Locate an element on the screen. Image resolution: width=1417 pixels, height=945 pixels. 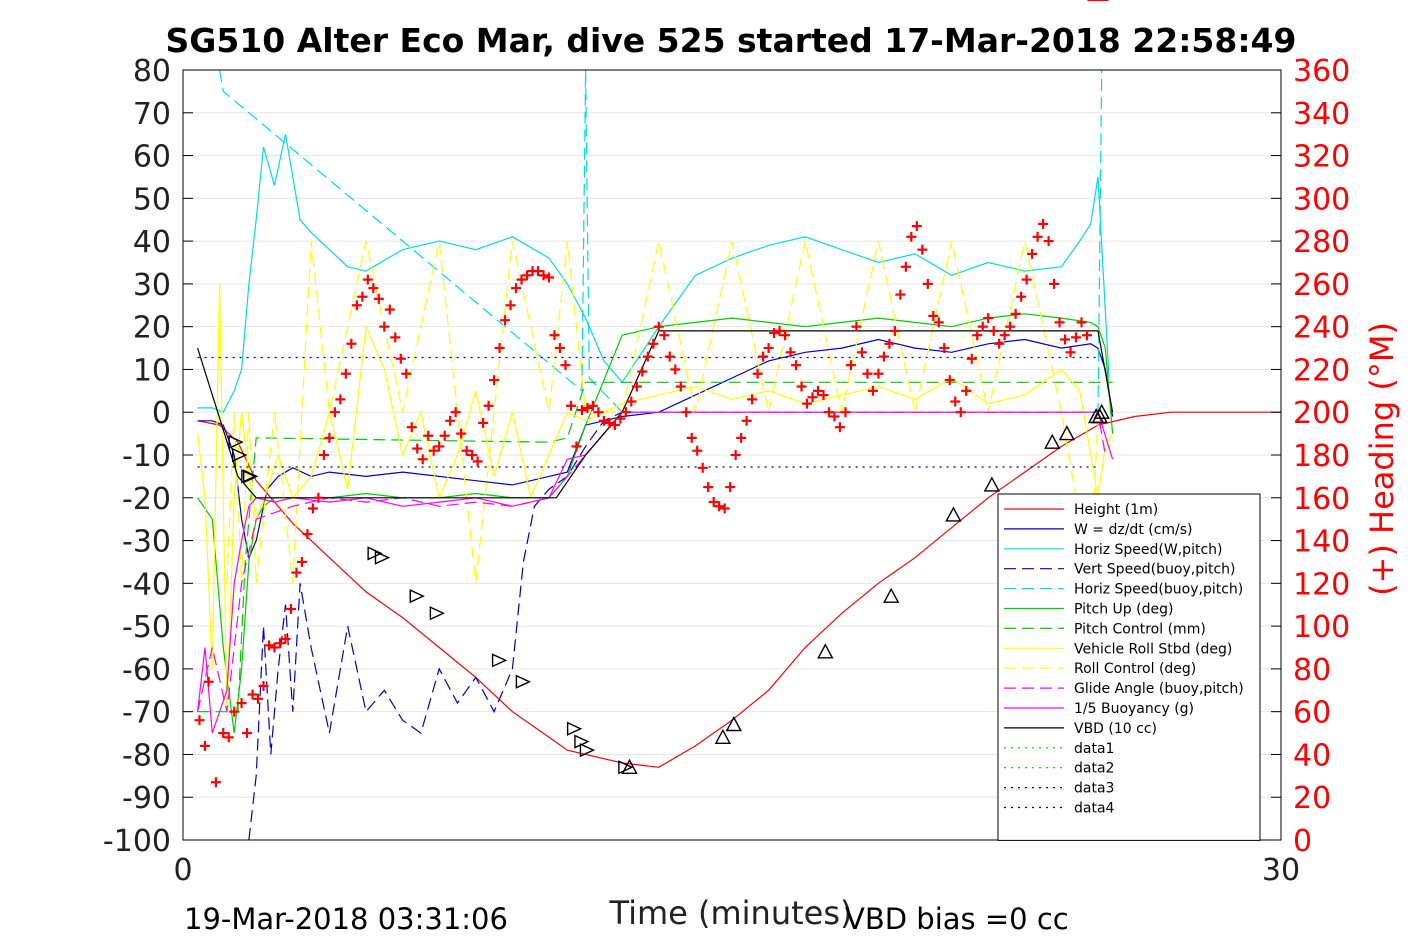
y-tick-label: 40 is located at coordinates (152, 242).